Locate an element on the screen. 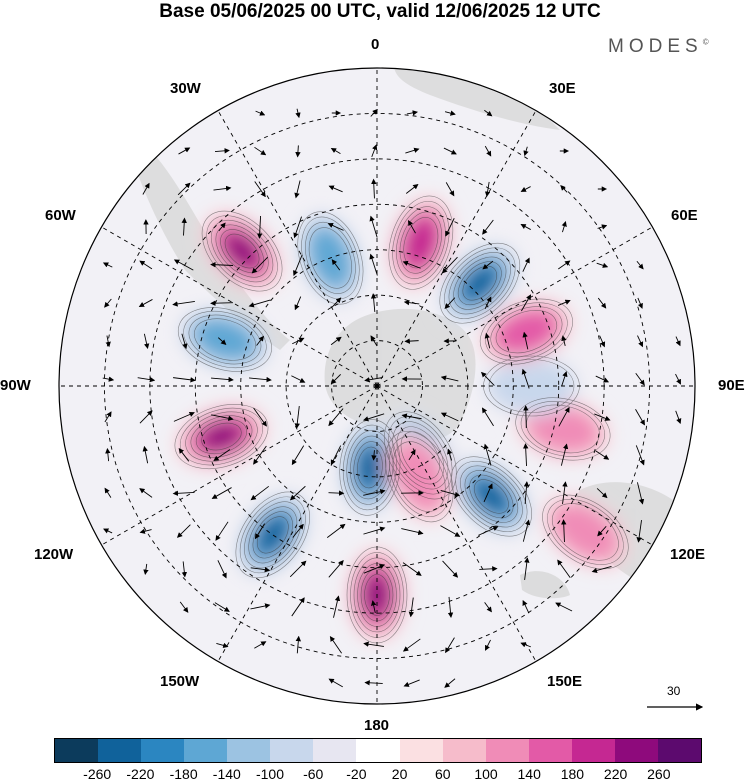 This screenshot has height=783, width=750. colorbar-tick-label: 220 is located at coordinates (615, 774).